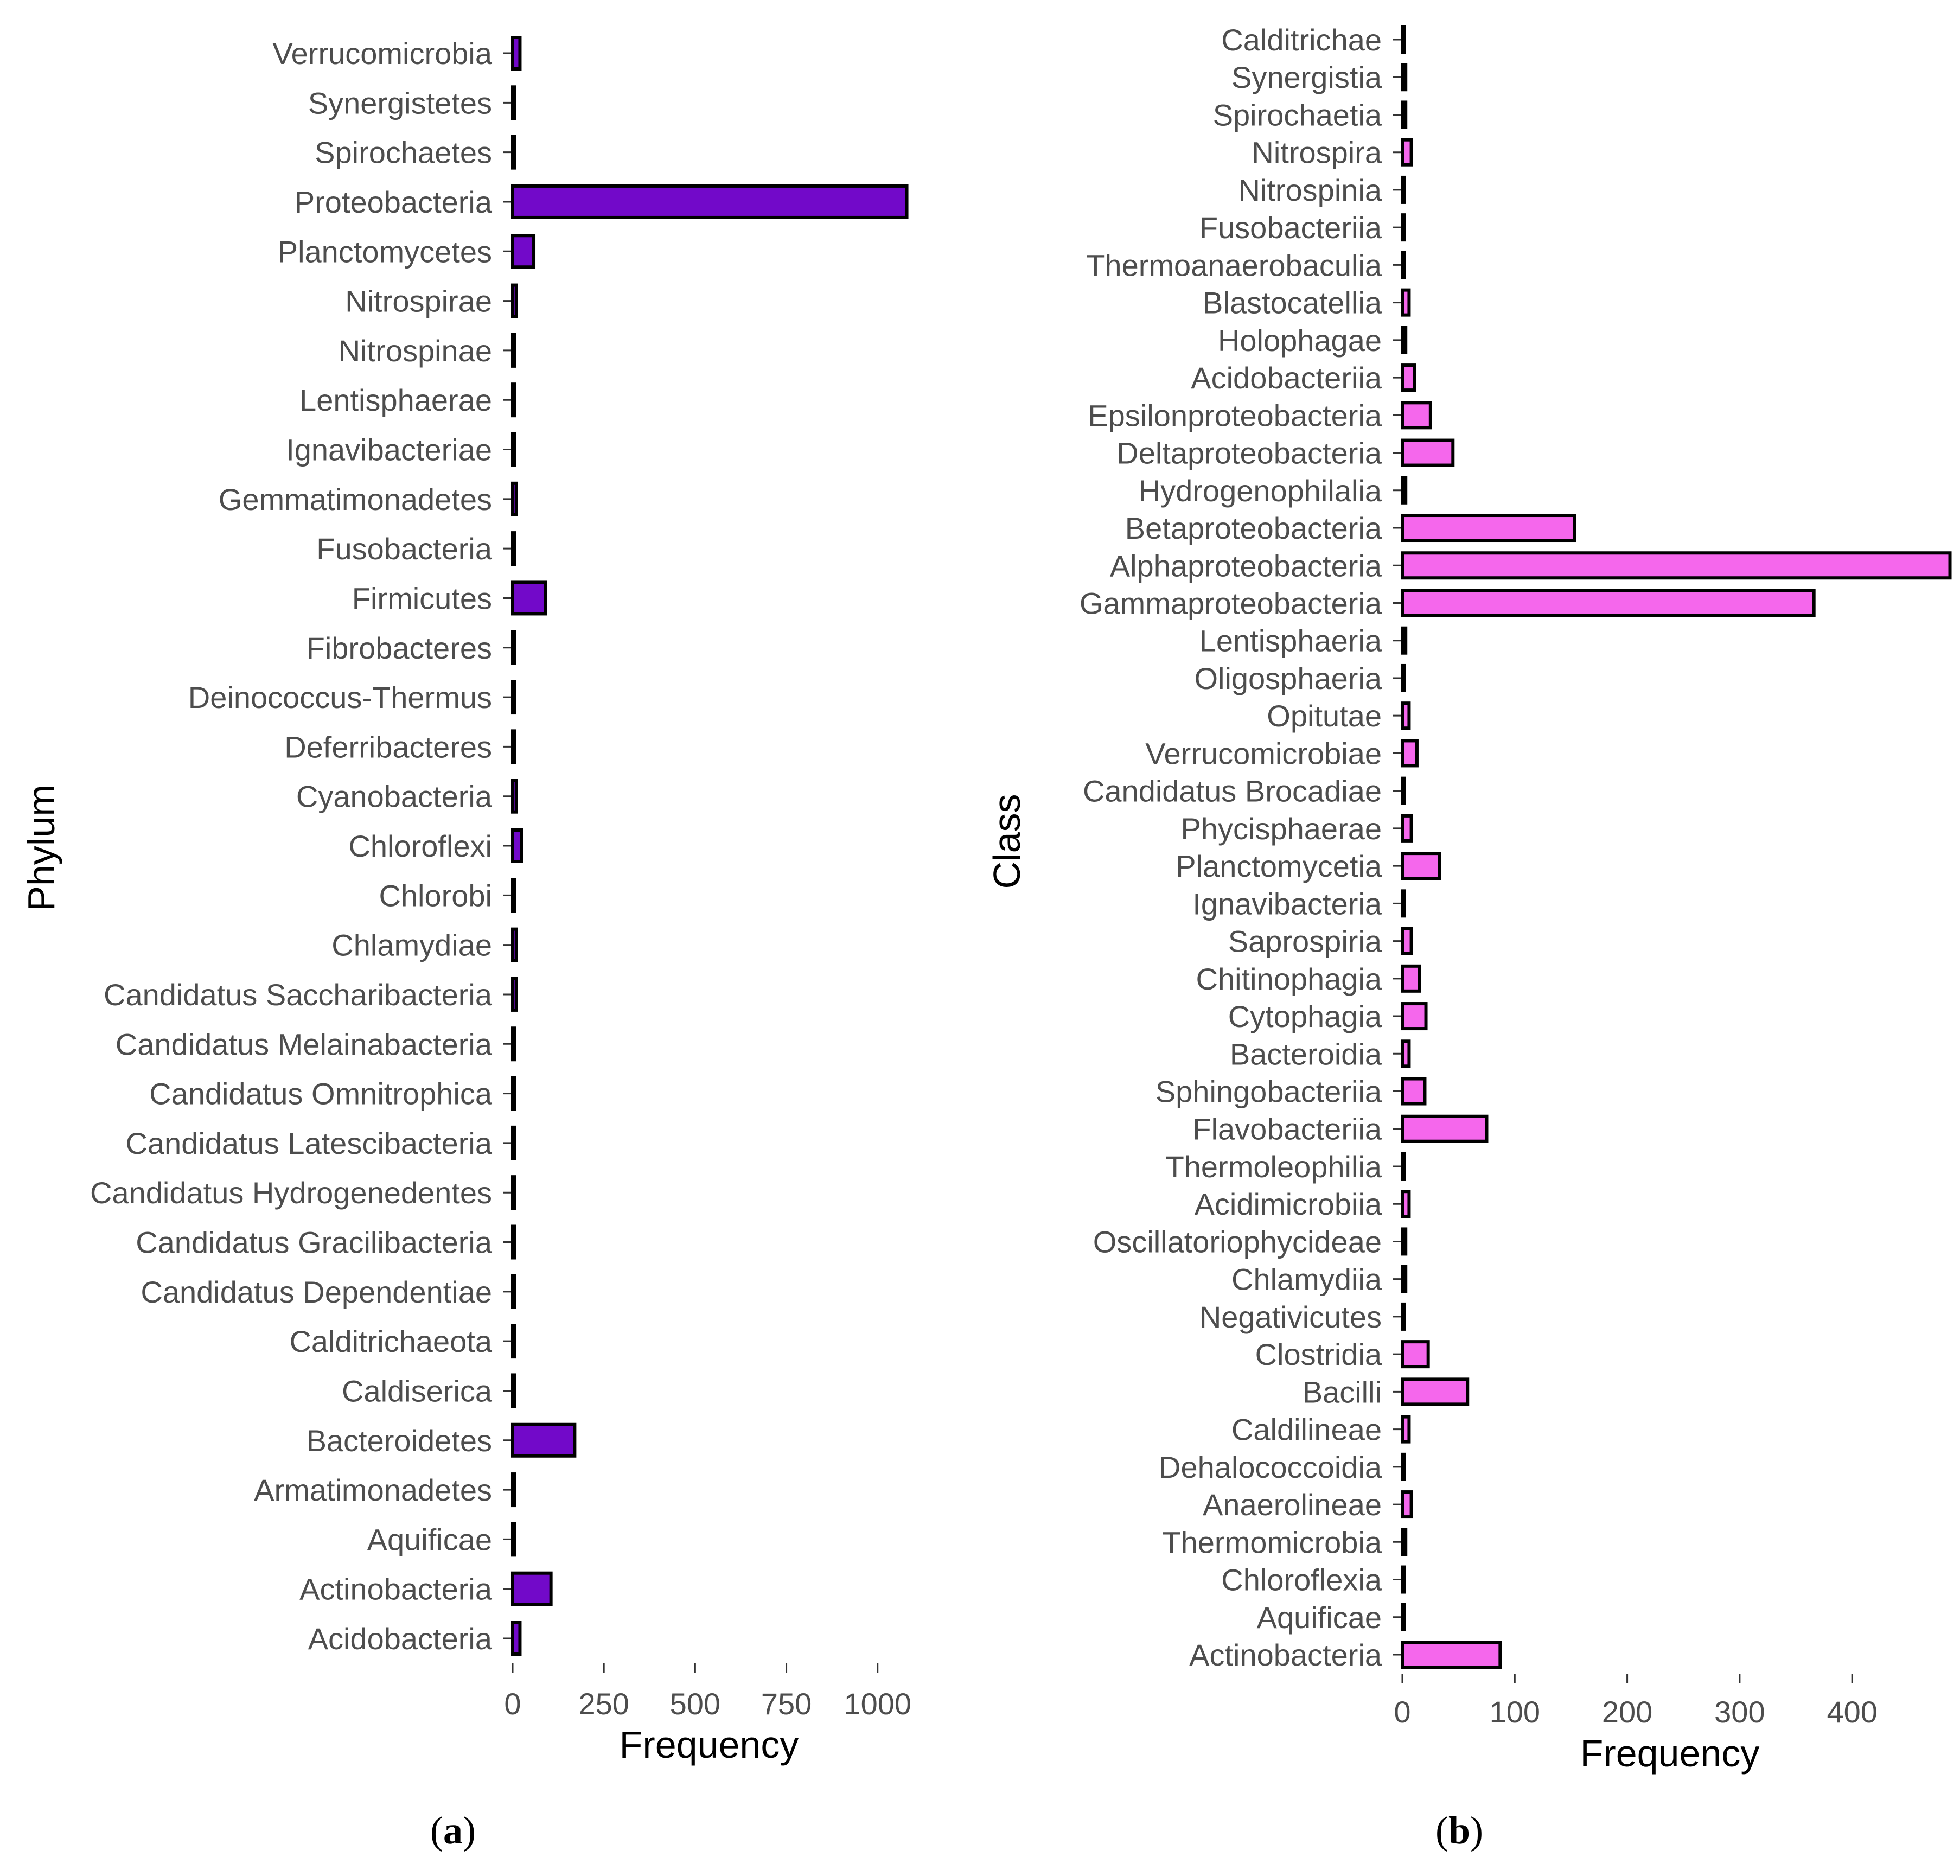 This screenshot has height=1876, width=1960. What do you see at coordinates (1253, 528) in the screenshot?
I see `category-label-betaproteobacteria: Betaproteobacteria` at bounding box center [1253, 528].